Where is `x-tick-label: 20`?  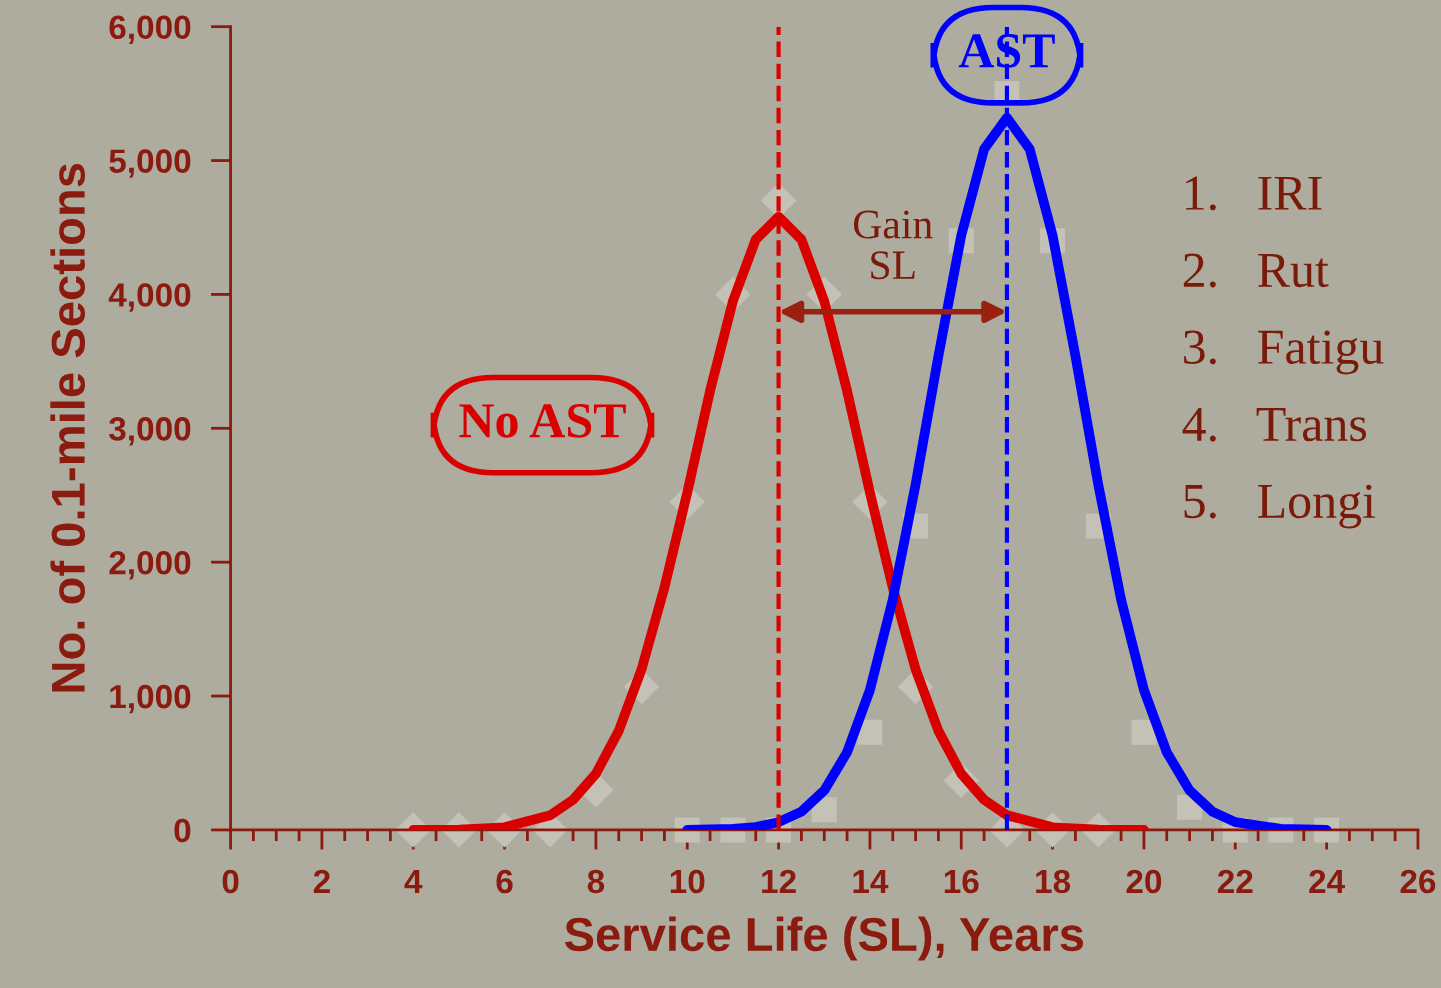 x-tick-label: 20 is located at coordinates (1144, 881).